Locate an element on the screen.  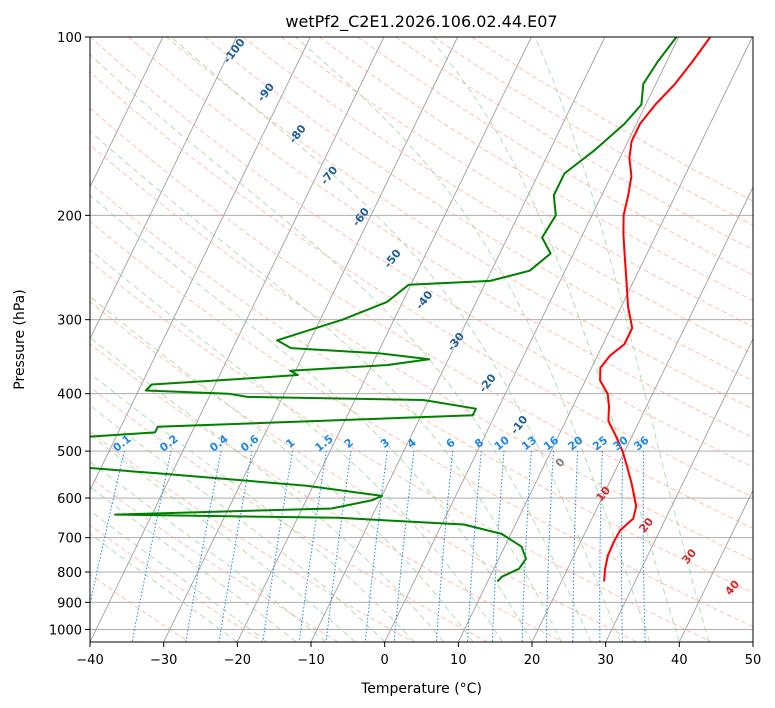
dry-adiabat-label: -50 is located at coordinates (392, 259).